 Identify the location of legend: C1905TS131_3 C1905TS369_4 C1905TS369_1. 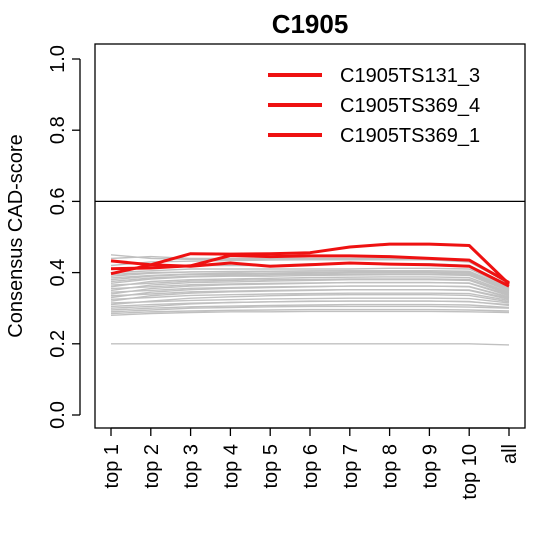
(374, 106).